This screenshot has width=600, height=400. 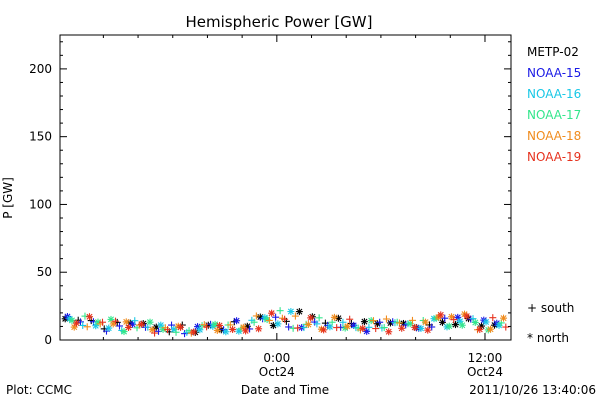 I want to click on y-tick-label: 50, so click(x=44, y=272).